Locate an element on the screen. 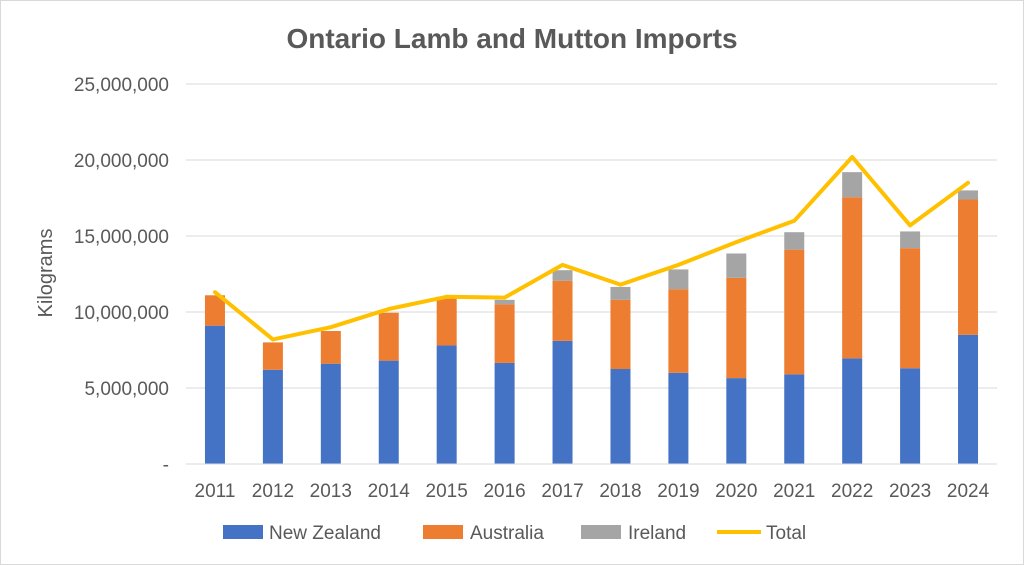  x-tick-label: 2018 is located at coordinates (620, 491).